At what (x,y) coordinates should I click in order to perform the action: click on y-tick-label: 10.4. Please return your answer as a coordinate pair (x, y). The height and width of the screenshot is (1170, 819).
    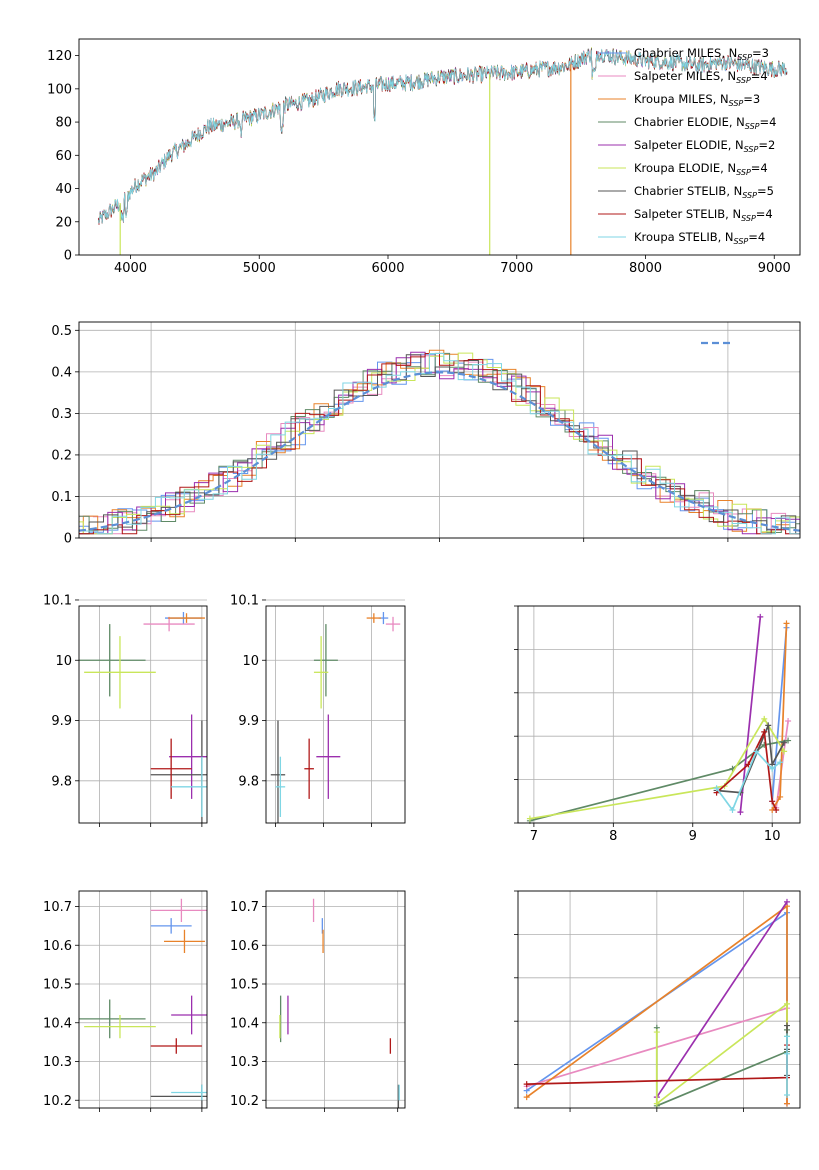
    Looking at the image, I should click on (244, 1023).